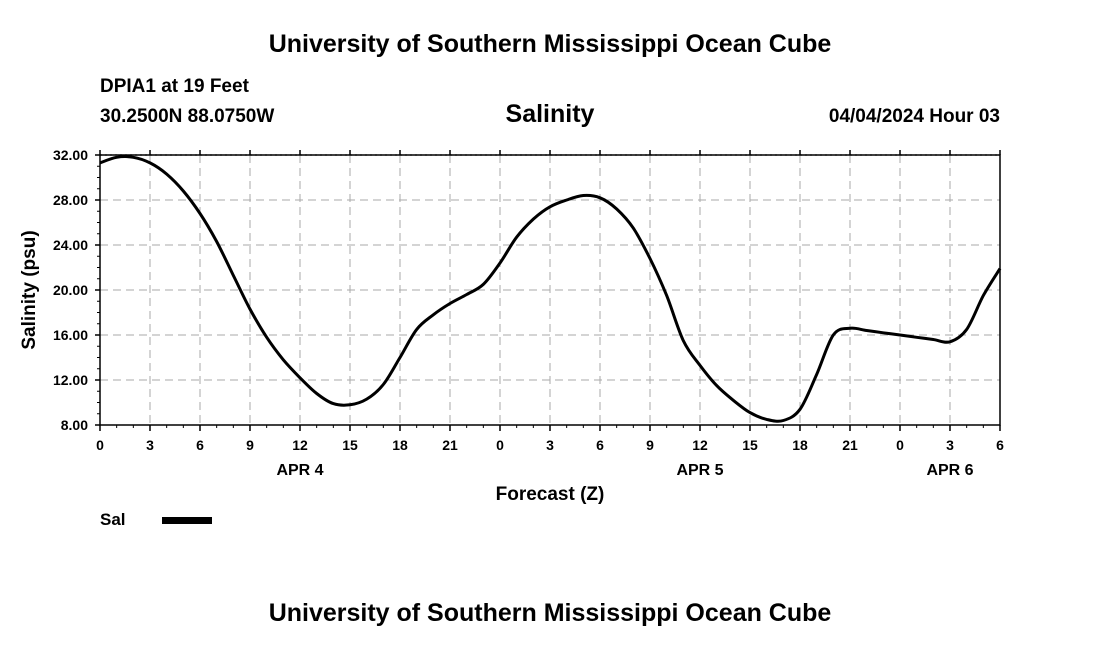 Image resolution: width=1100 pixels, height=650 pixels. Describe the element at coordinates (914, 116) in the screenshot. I see `forecast-datetime: 04/04/2024 Hour 03` at that location.